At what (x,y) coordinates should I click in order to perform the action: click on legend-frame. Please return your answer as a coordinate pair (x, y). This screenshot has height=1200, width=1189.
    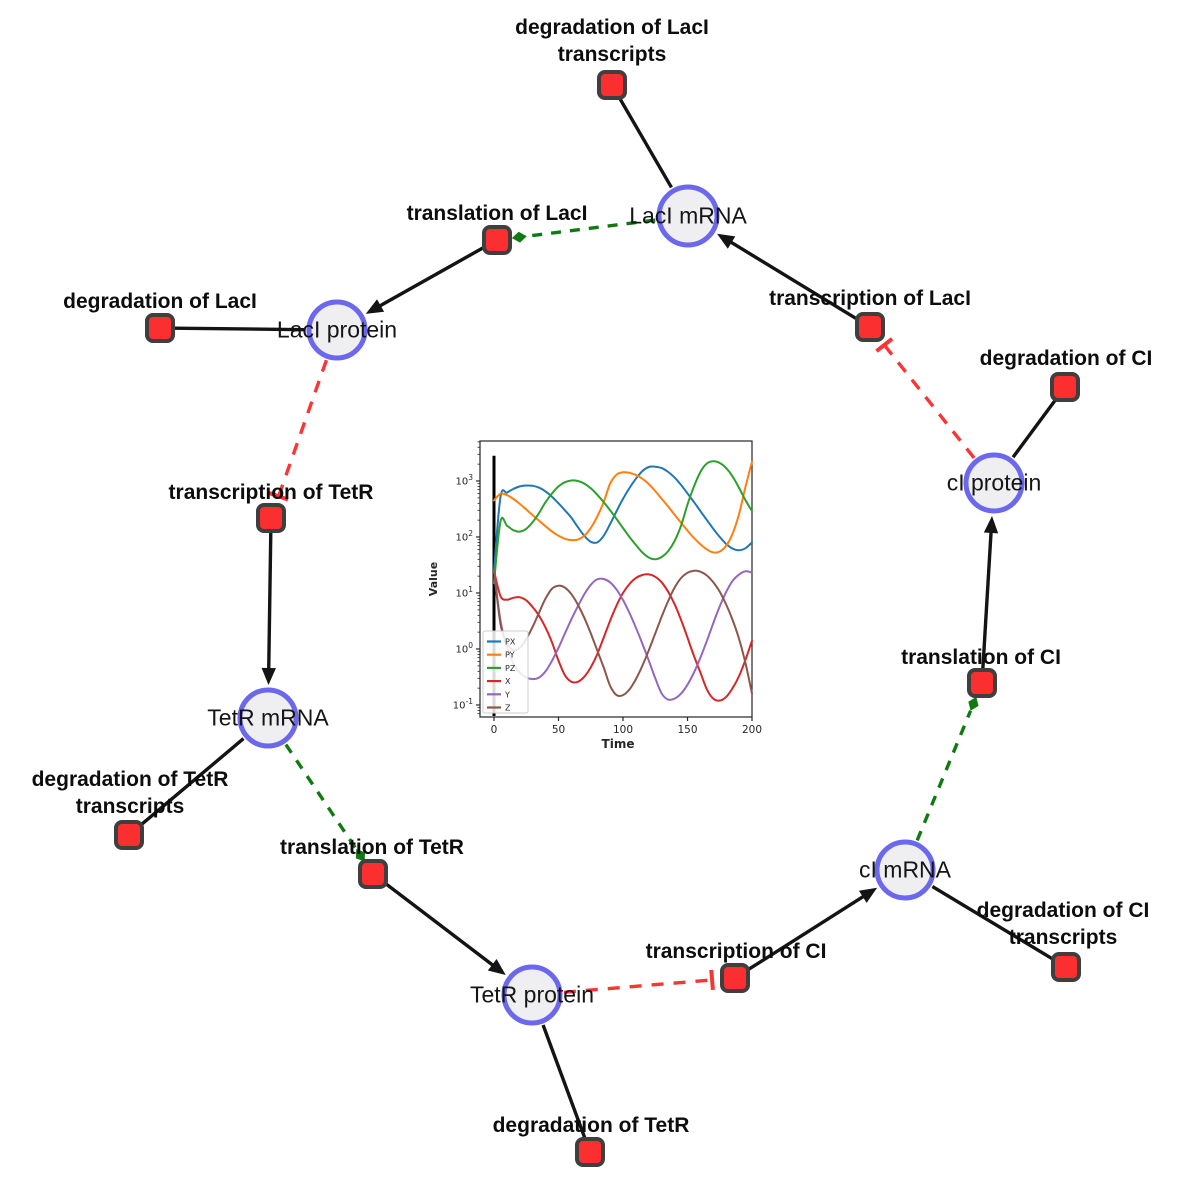
    Looking at the image, I should click on (505, 672).